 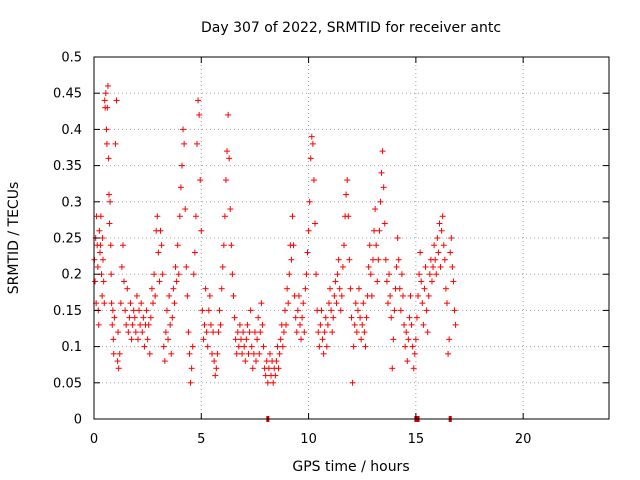 What do you see at coordinates (78, 420) in the screenshot?
I see `y-tick-label: 0` at bounding box center [78, 420].